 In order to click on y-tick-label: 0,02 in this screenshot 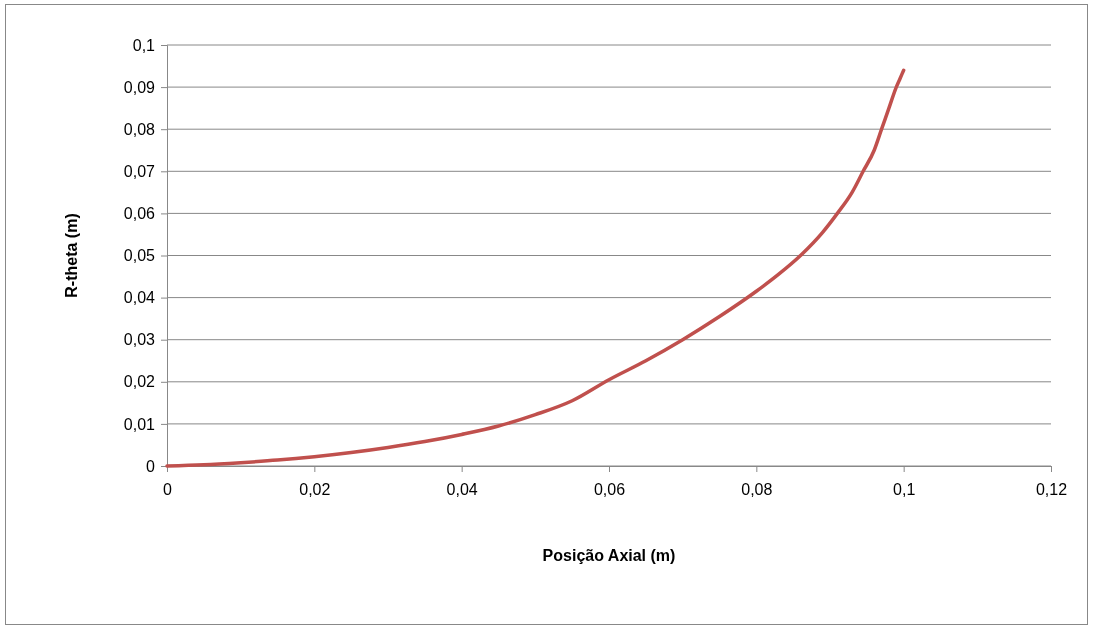, I will do `click(139, 382)`.